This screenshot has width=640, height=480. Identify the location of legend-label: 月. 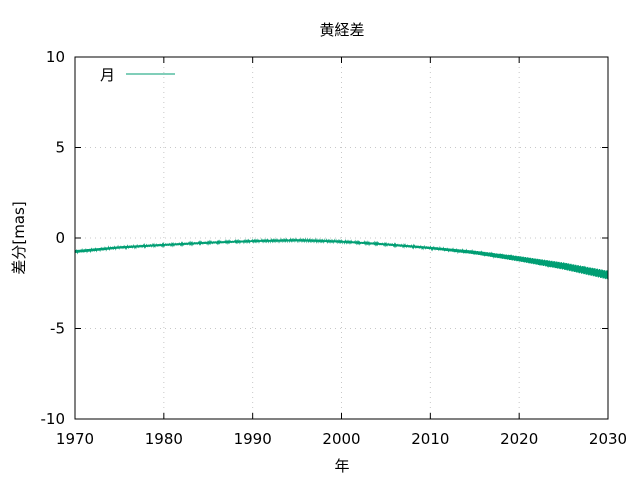
(107, 75).